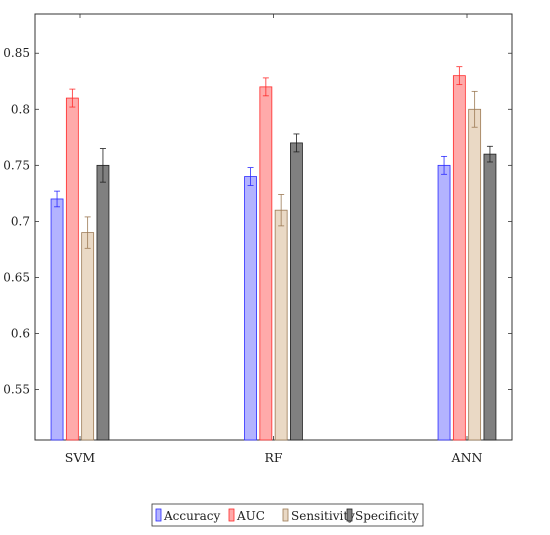  What do you see at coordinates (72, 269) in the screenshot?
I see `bar-auc-svm` at bounding box center [72, 269].